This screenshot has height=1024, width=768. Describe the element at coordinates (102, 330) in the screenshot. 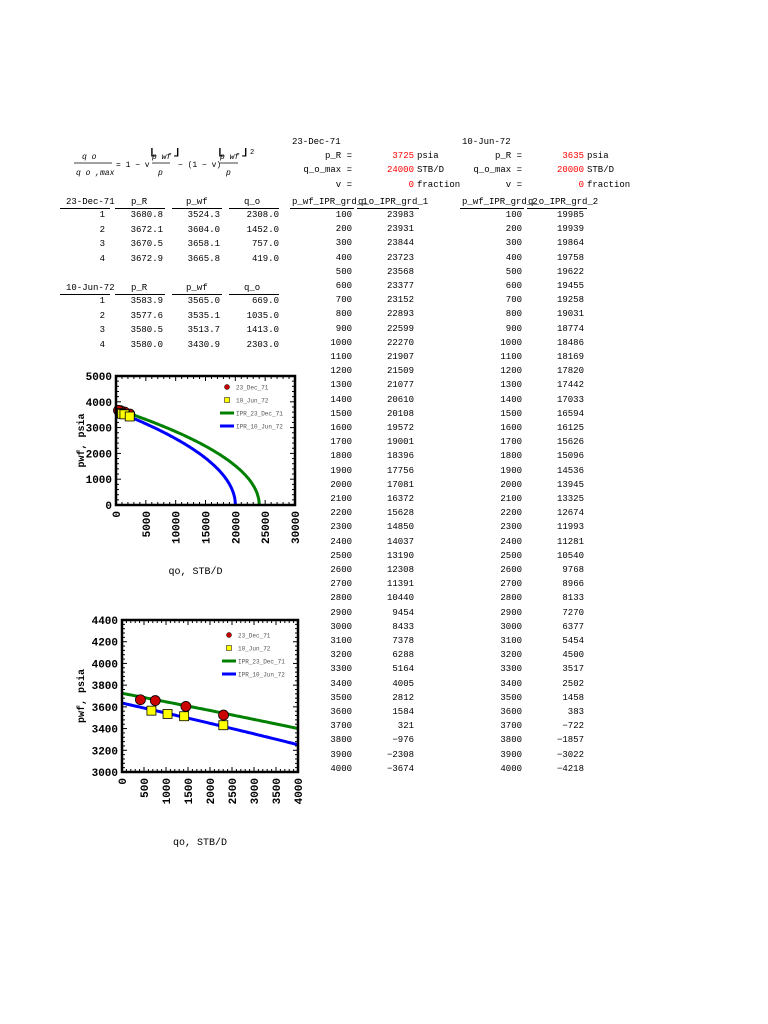

I see `tests2-cell: 3` at that location.